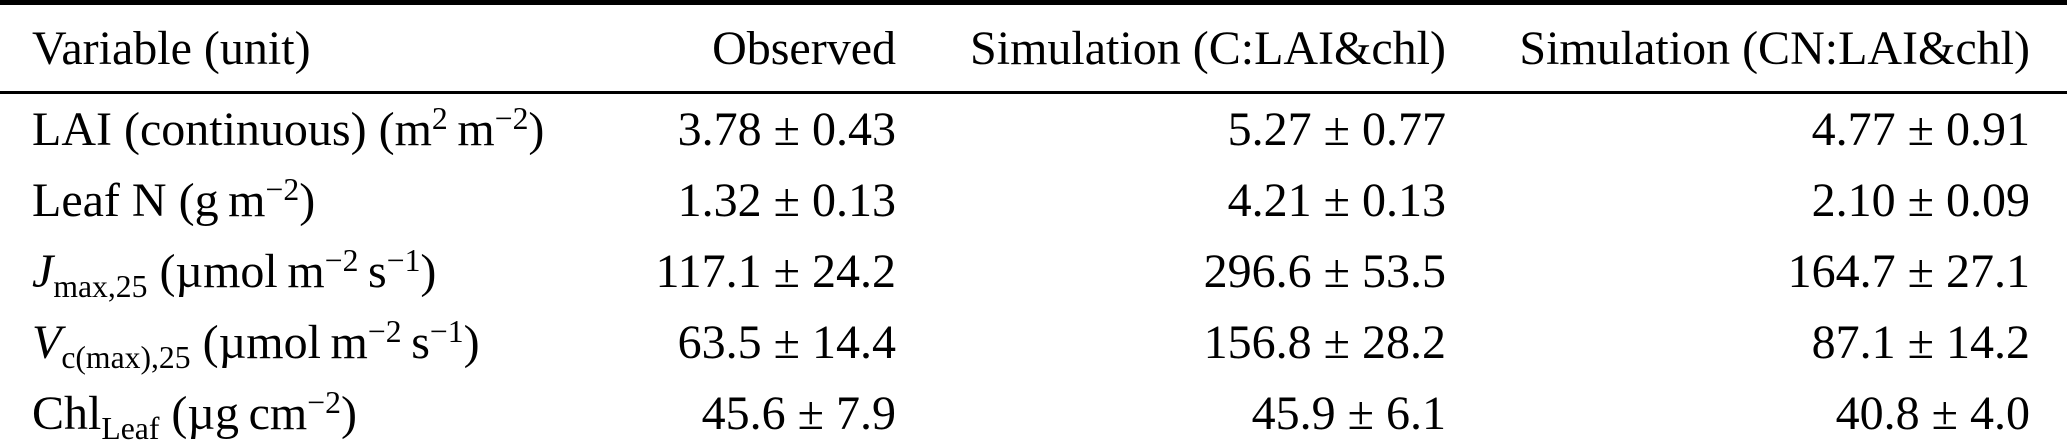 This screenshot has width=2067, height=448. I want to click on cell-simulation-c-value: 156.8 ± 28.2, so click(1324, 342).